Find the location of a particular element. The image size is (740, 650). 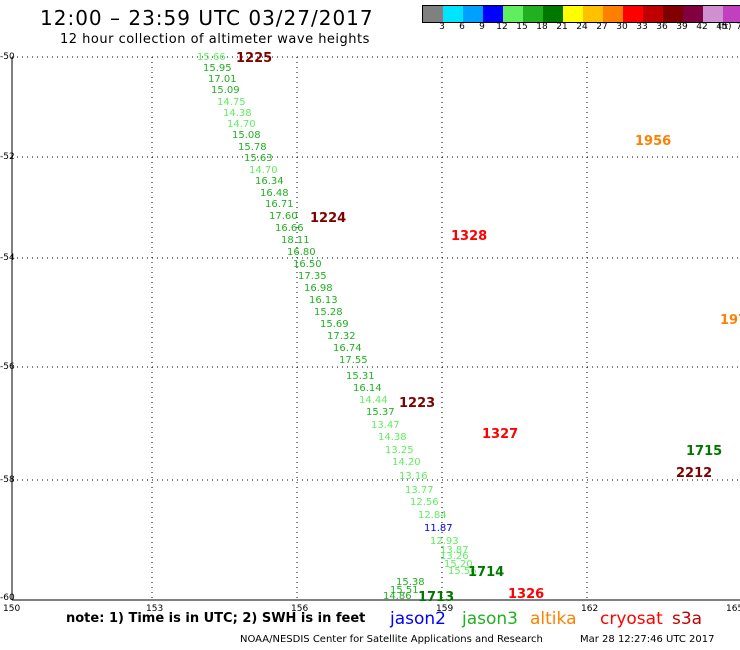

swh-point: 17.55 is located at coordinates (353, 360).